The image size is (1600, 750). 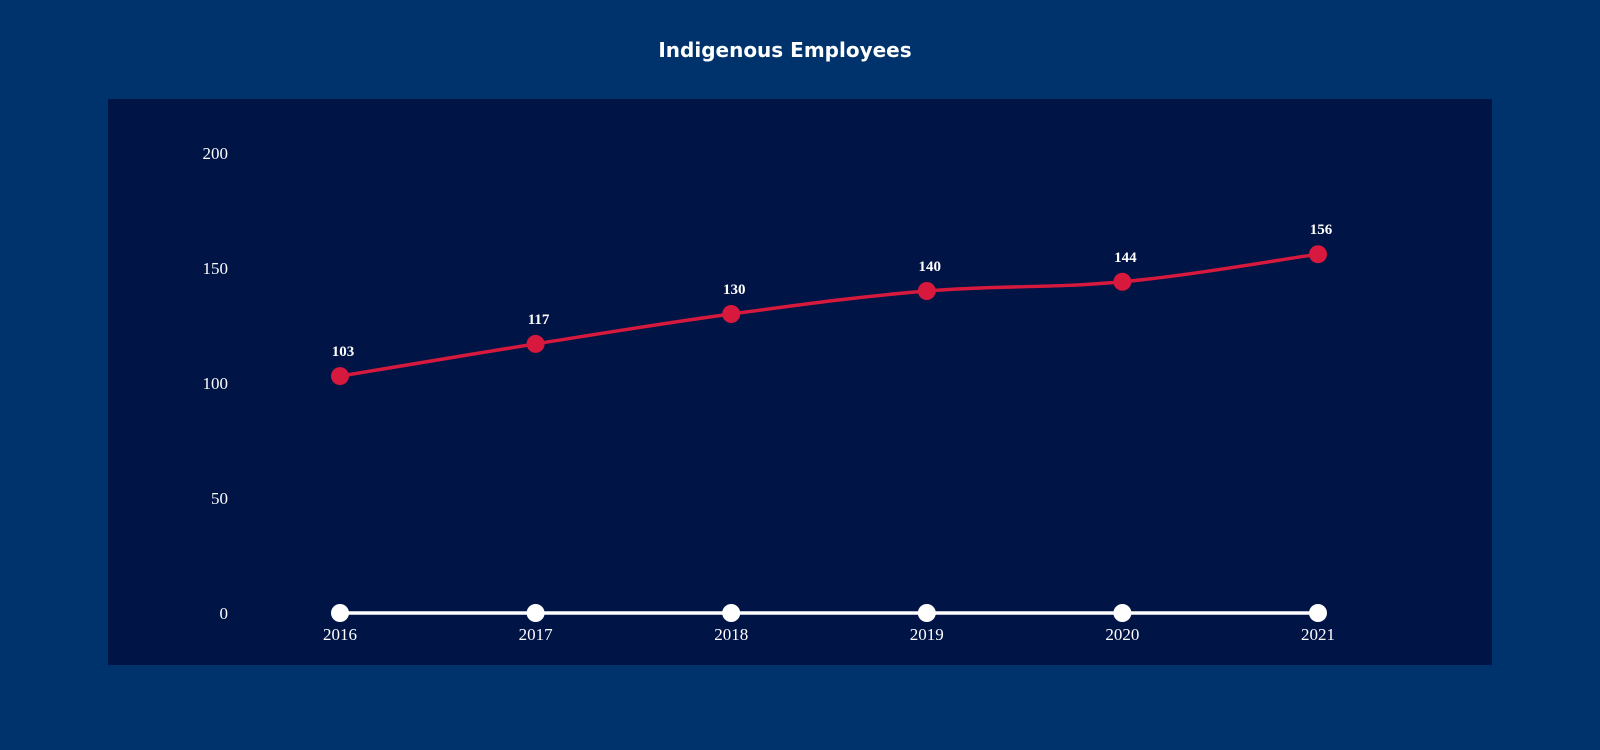 I want to click on data-label: 103, so click(x=343, y=352).